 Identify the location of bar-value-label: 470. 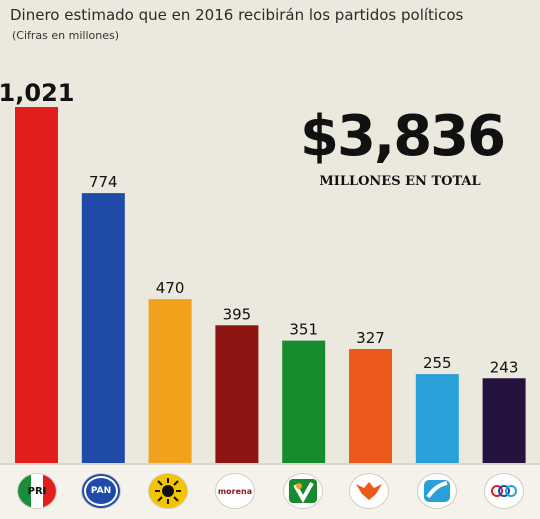
(170, 288).